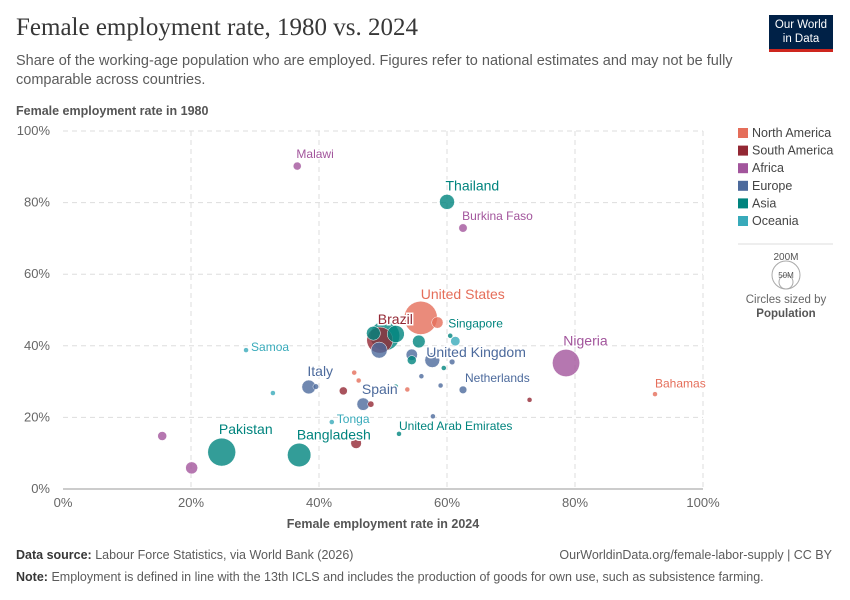 The height and width of the screenshot is (600, 850). I want to click on y-tick-label: 0%, so click(40, 488).